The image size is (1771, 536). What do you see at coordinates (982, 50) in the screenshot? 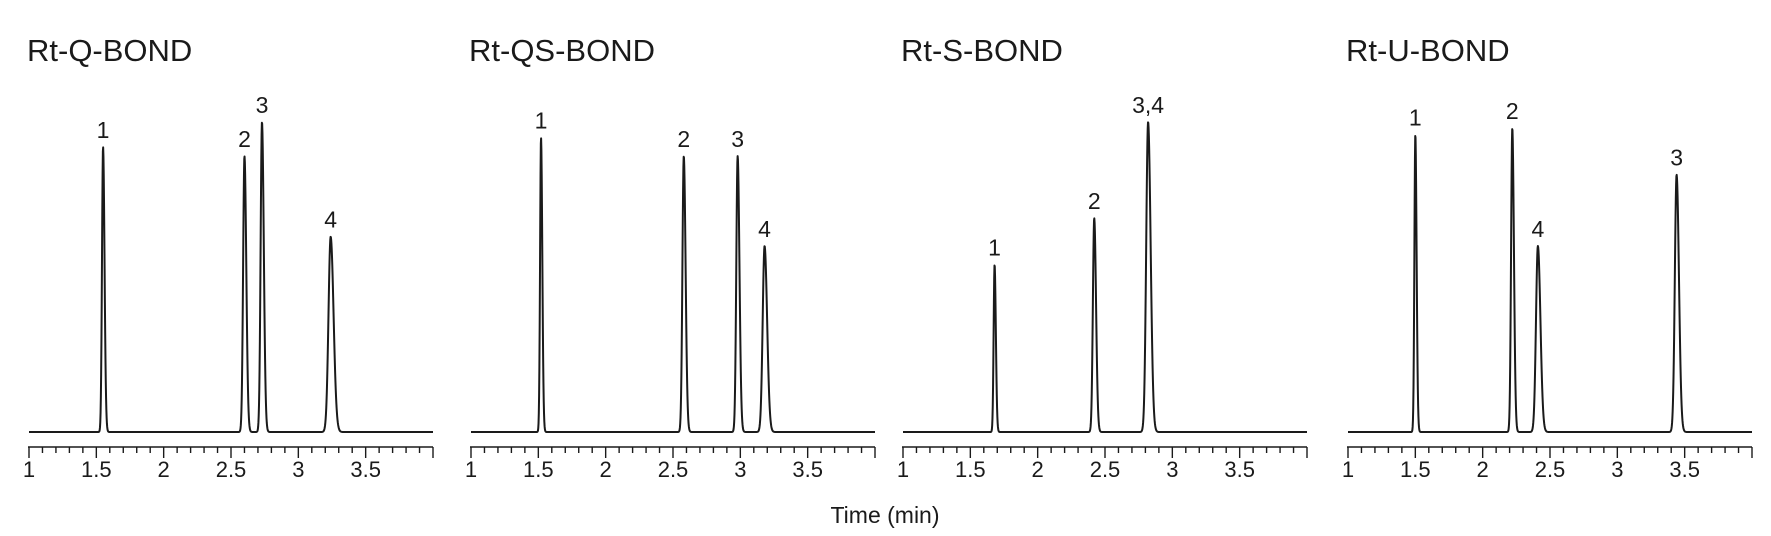
I see `panel-title: Rt-S-BOND` at bounding box center [982, 50].